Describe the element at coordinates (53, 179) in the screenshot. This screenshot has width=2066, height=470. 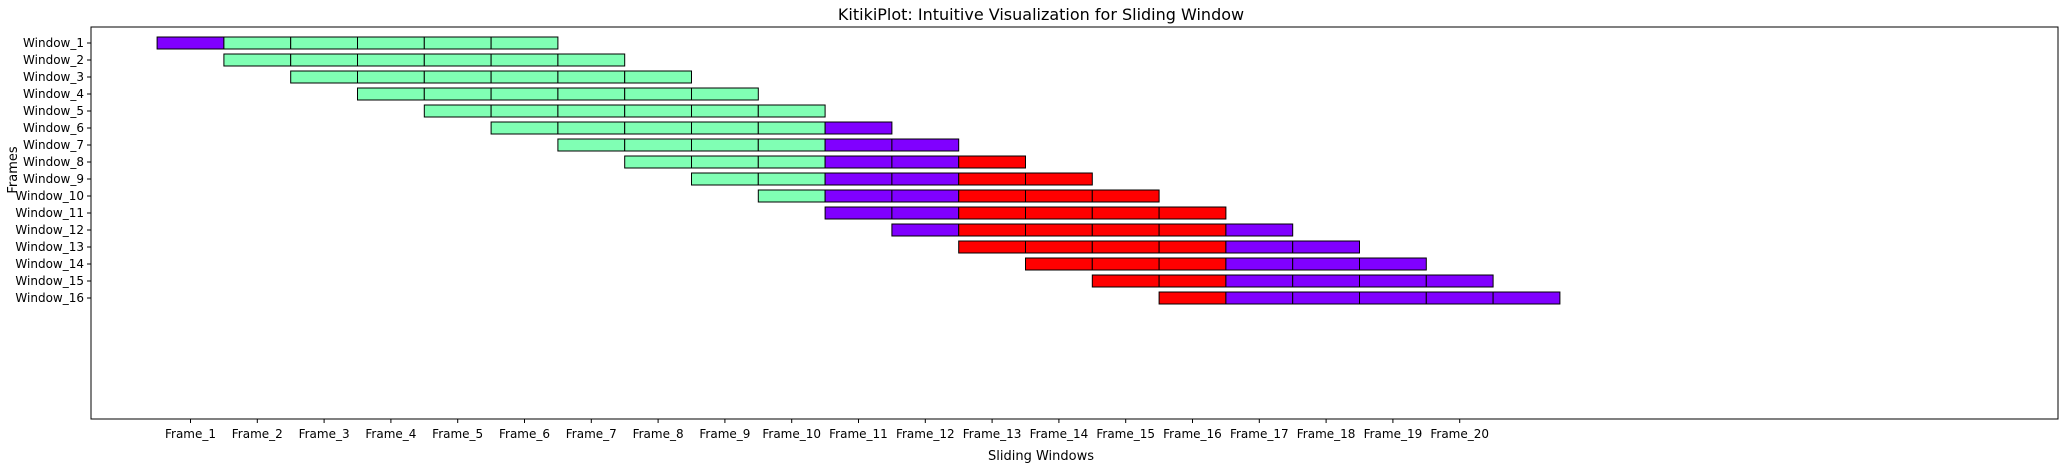
I see `y-tick-label: Window_9` at that location.